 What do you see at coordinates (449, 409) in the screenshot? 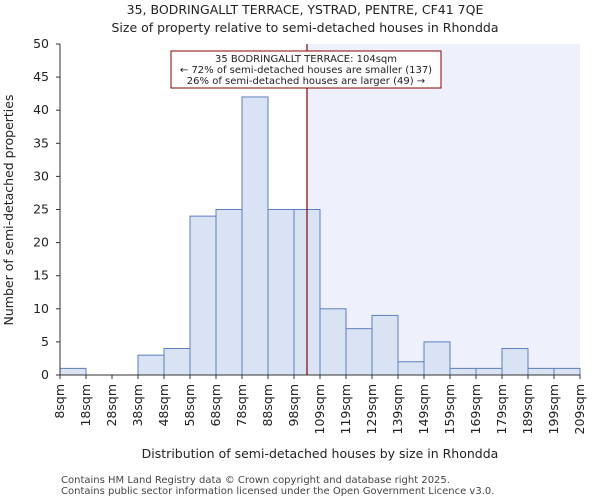
I see `x-tick-label-159sqm: 159sqm` at bounding box center [449, 409].